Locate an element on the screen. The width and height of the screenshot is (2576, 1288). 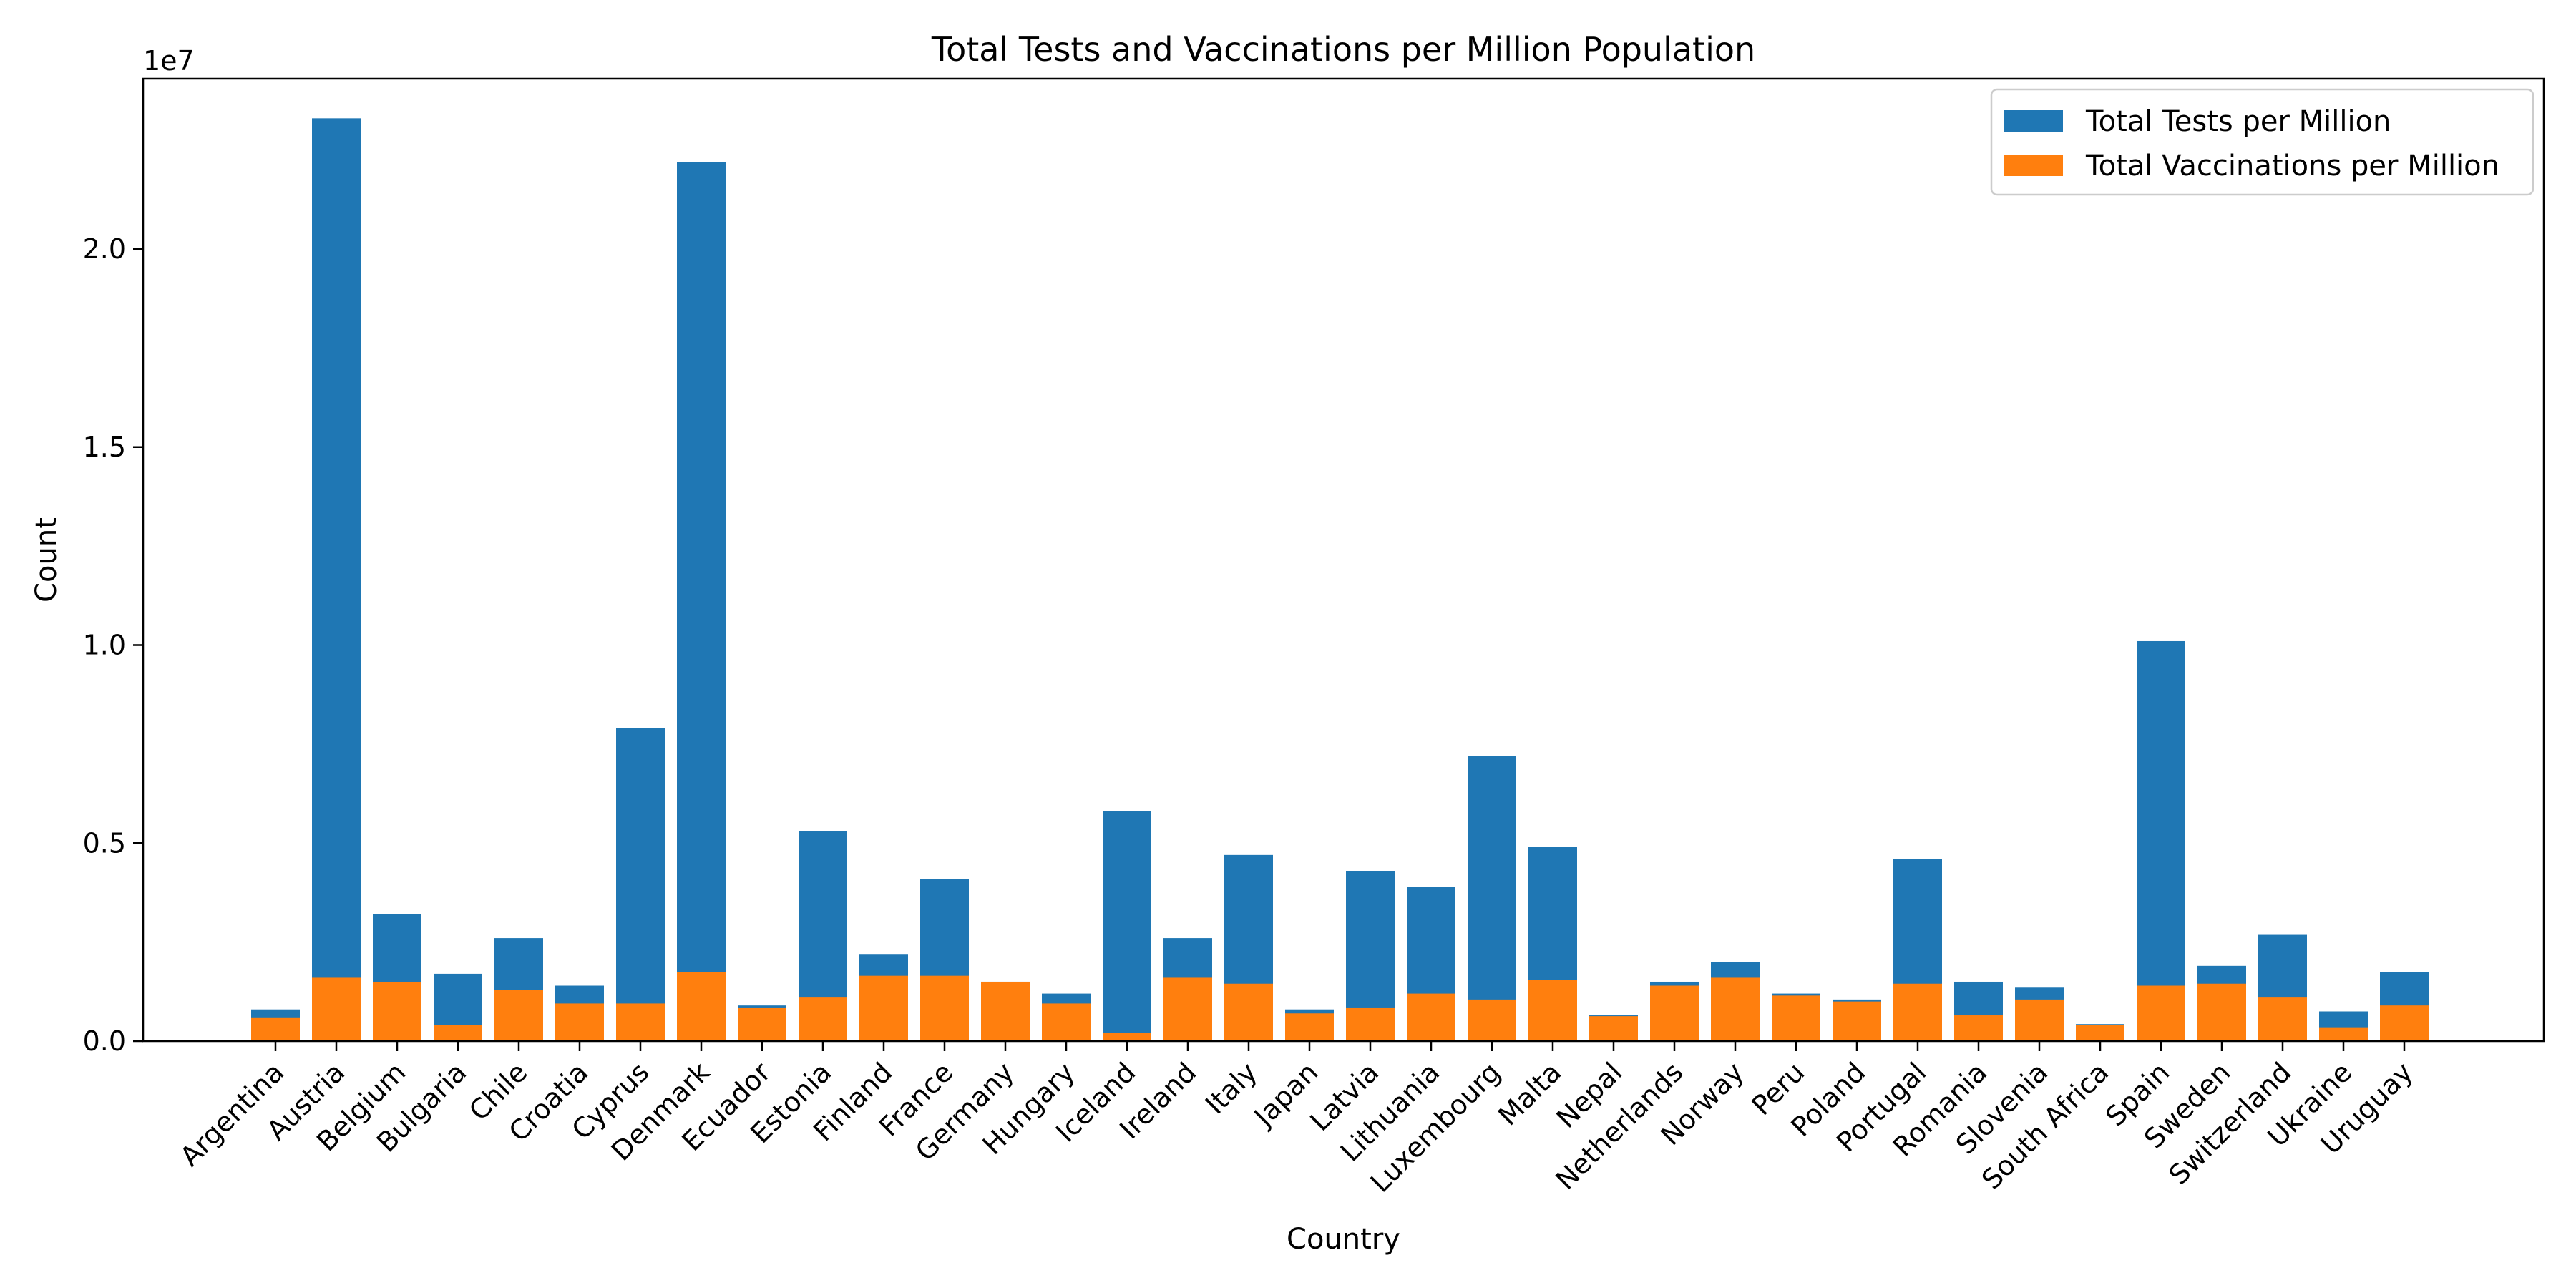
bar-vaccinations-netherlands is located at coordinates (1674, 1013).